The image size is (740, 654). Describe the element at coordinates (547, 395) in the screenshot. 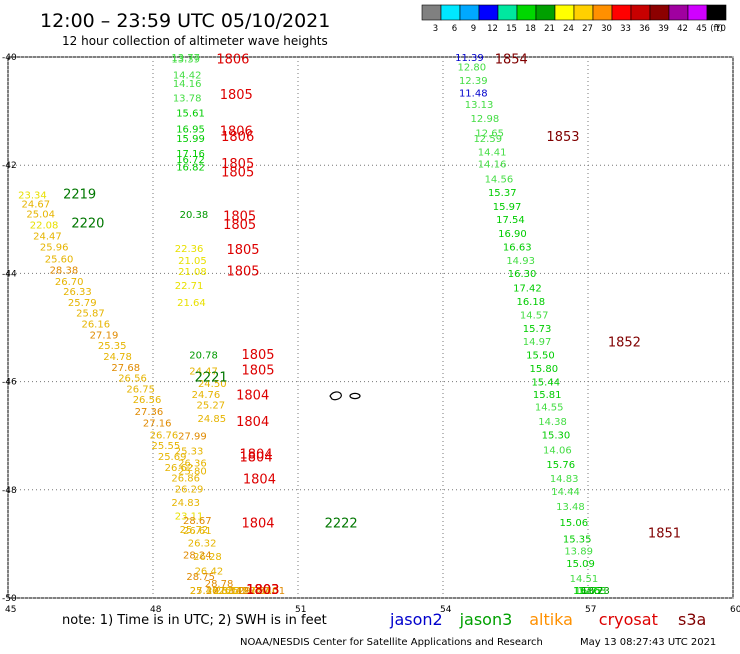

I see `jason3-label: 15.81` at that location.